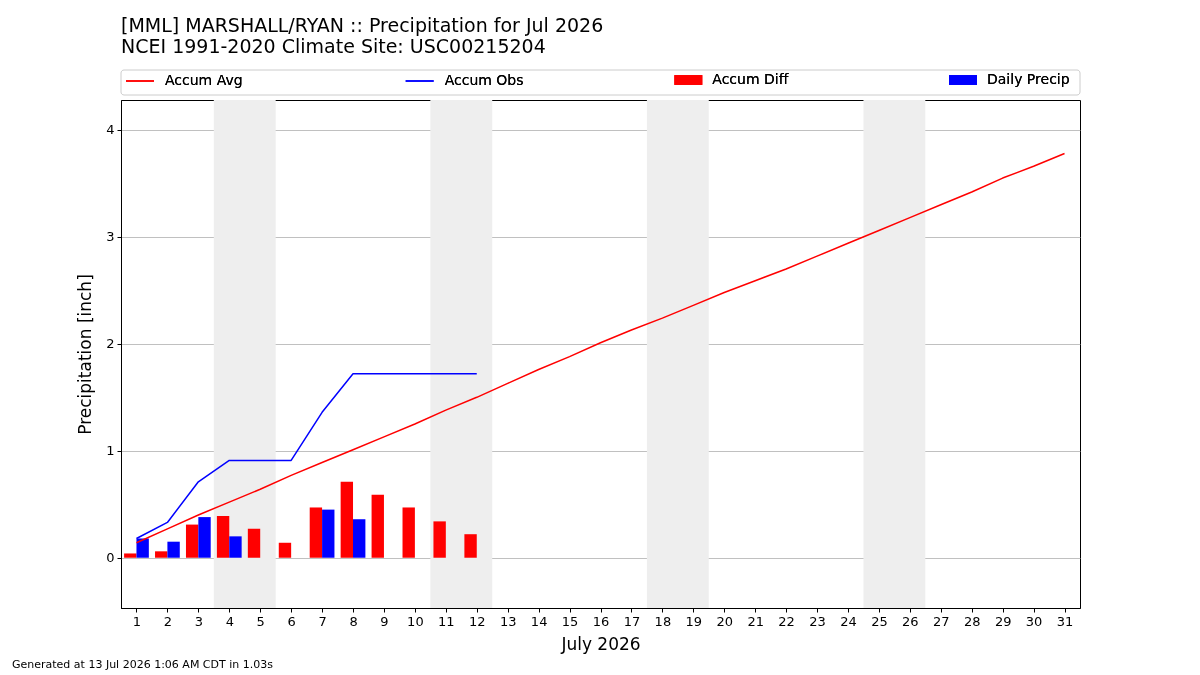 The image size is (1200, 675). I want to click on x-tick-label: 22, so click(786, 621).